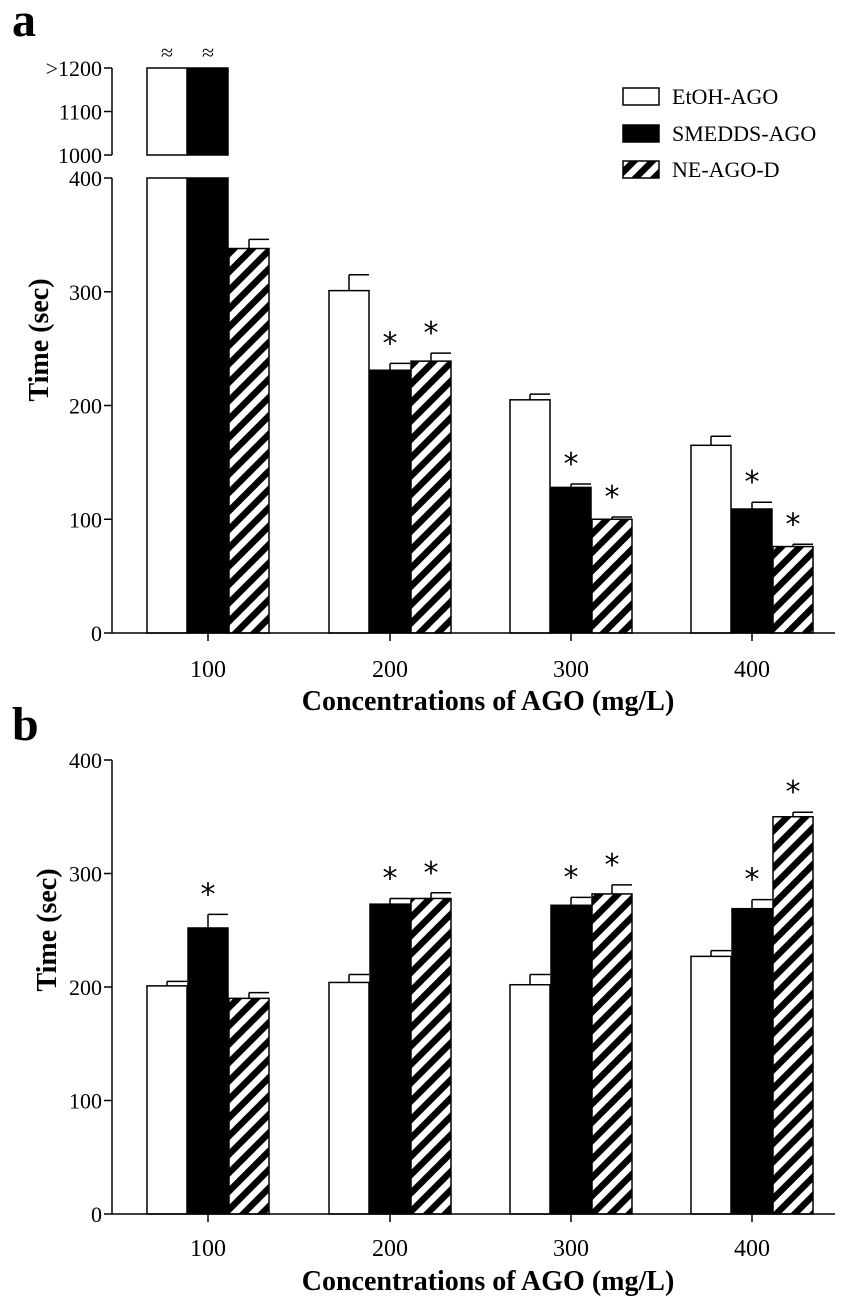 The height and width of the screenshot is (1297, 847). Describe the element at coordinates (24, 23) in the screenshot. I see `panel-a-letter: a` at that location.